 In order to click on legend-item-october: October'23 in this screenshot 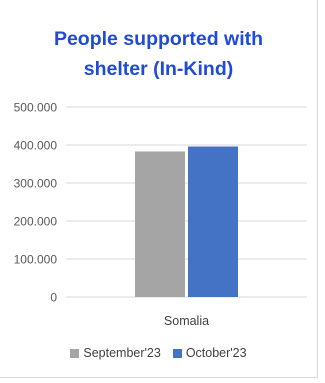, I will do `click(209, 353)`.